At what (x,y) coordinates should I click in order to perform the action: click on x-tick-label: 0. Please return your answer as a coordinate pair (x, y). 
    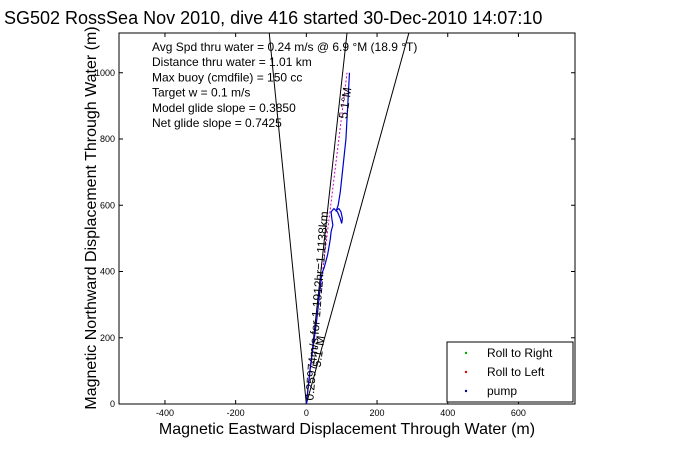
    Looking at the image, I should click on (306, 413).